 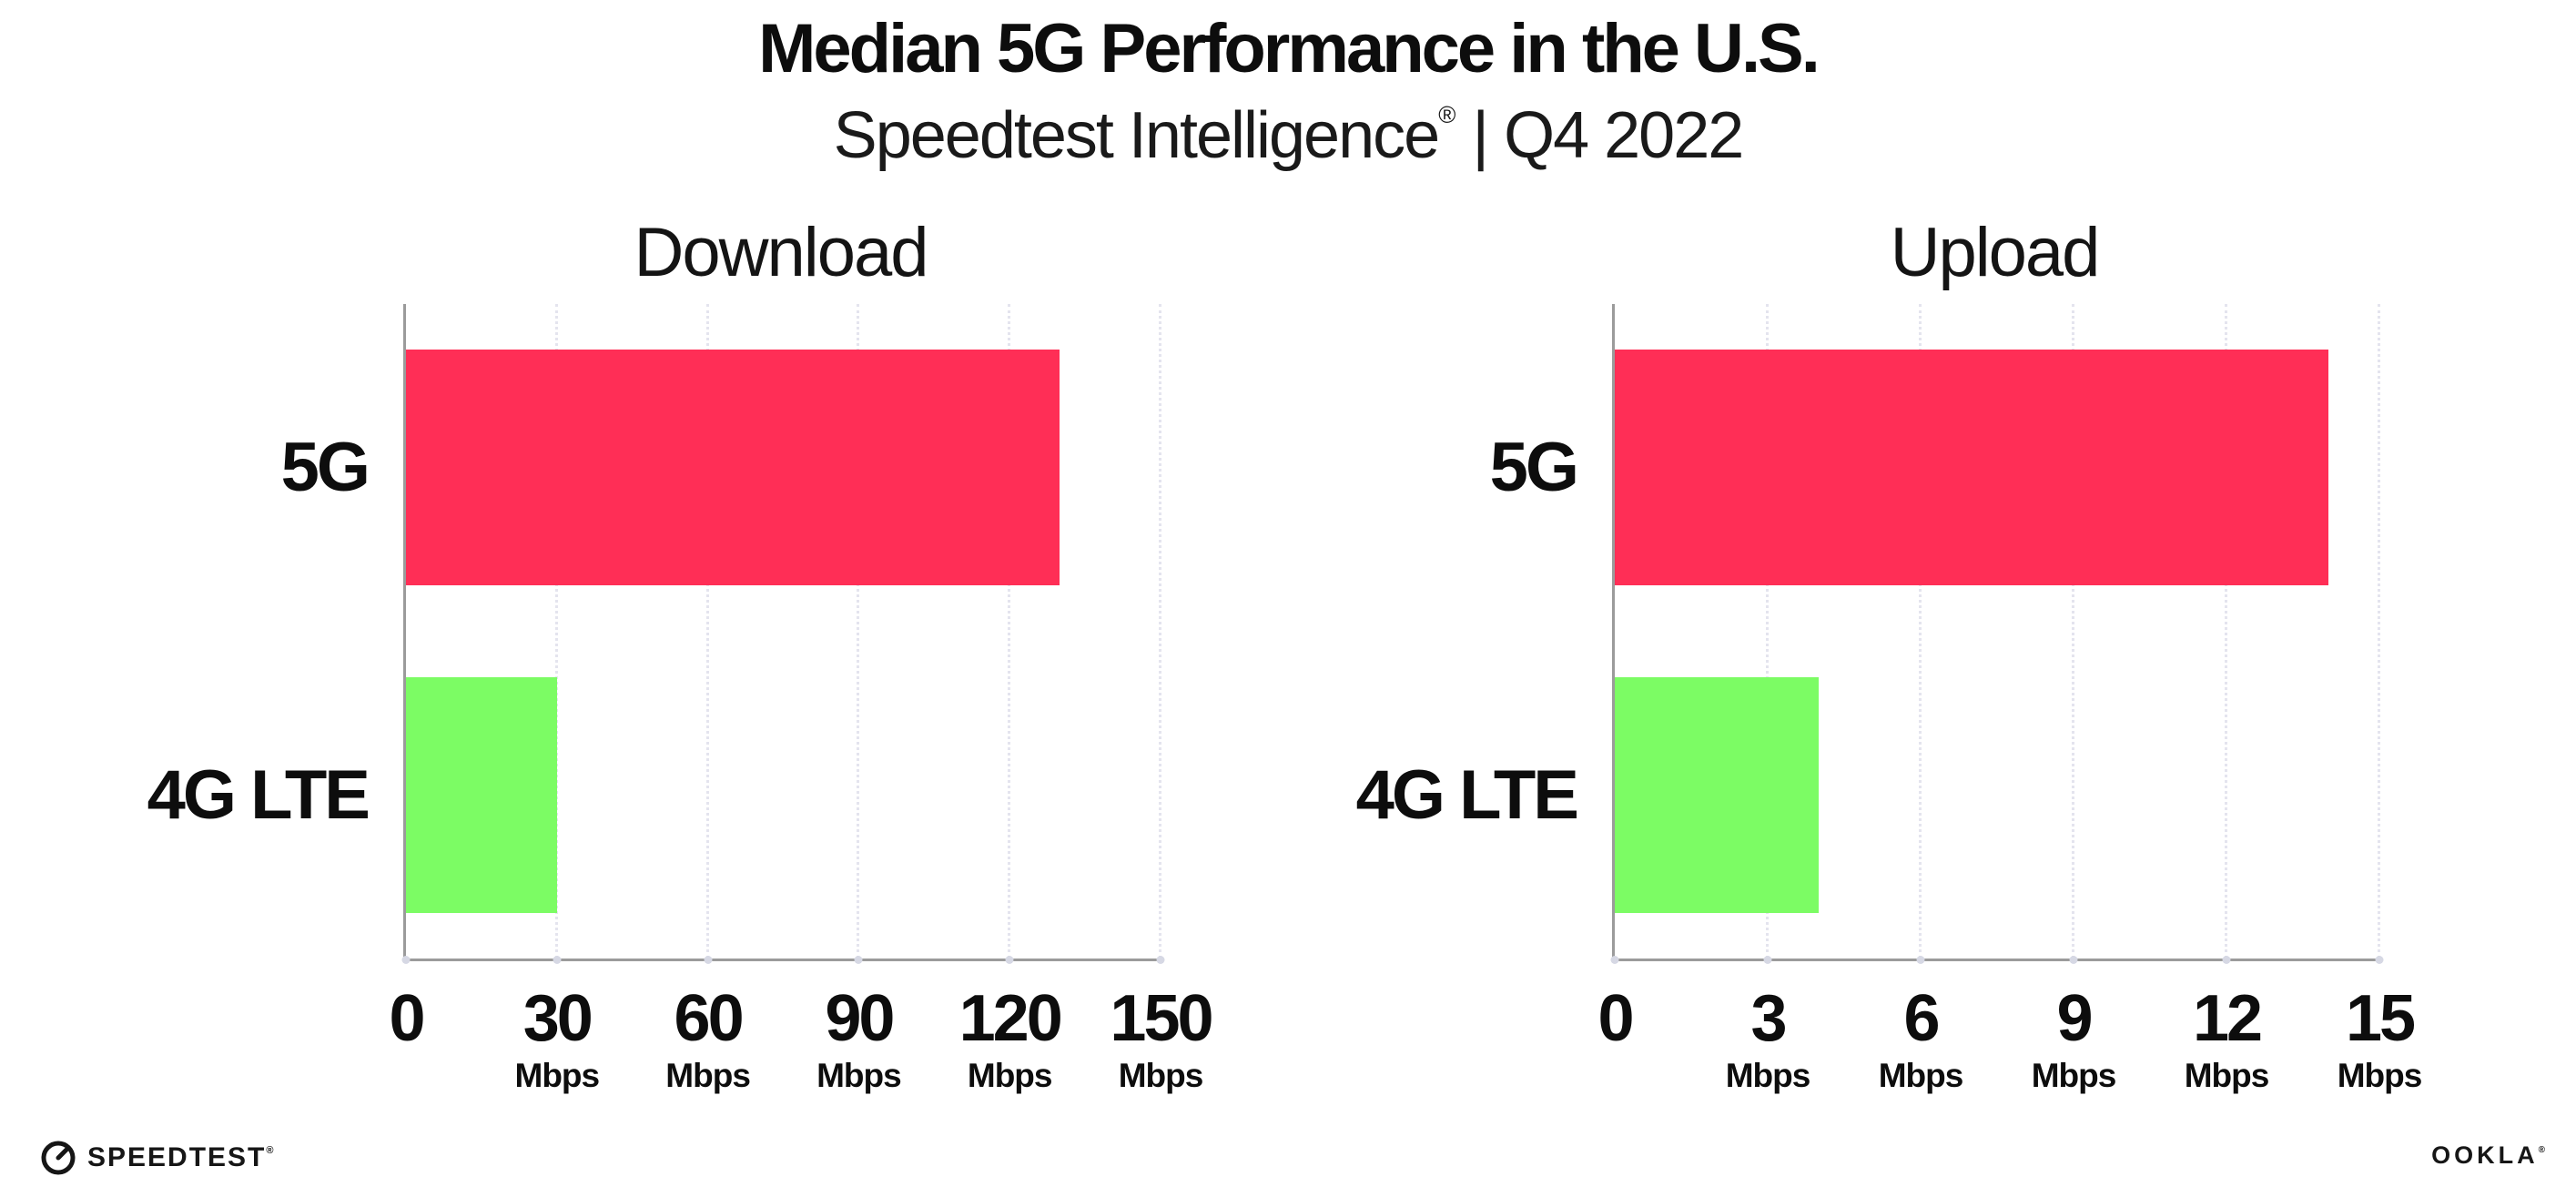 I want to click on x-tick-label: 12 Mbps, so click(x=2227, y=1038).